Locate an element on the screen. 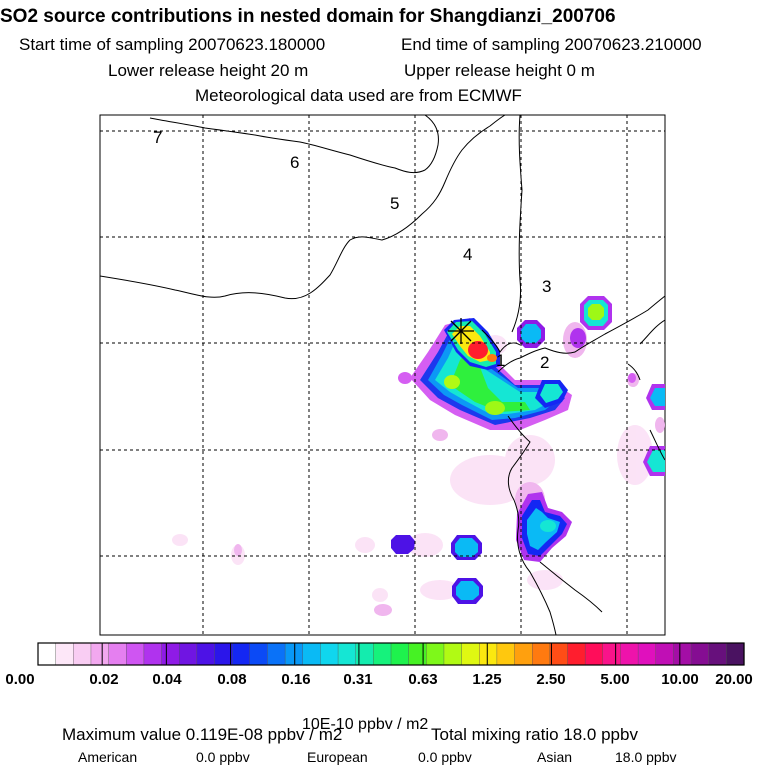  lower-release-height-label: Lower release height 20 m is located at coordinates (208, 70).